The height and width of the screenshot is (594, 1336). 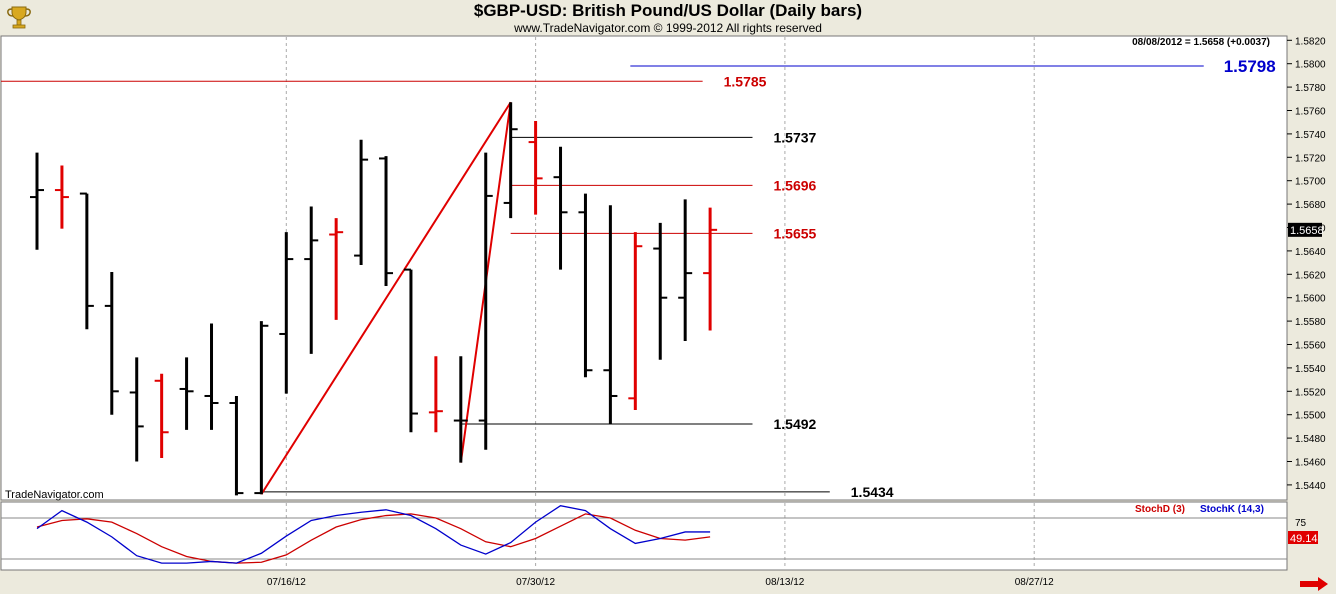 What do you see at coordinates (1310, 88) in the screenshot?
I see `y-tick-label: 1.5780` at bounding box center [1310, 88].